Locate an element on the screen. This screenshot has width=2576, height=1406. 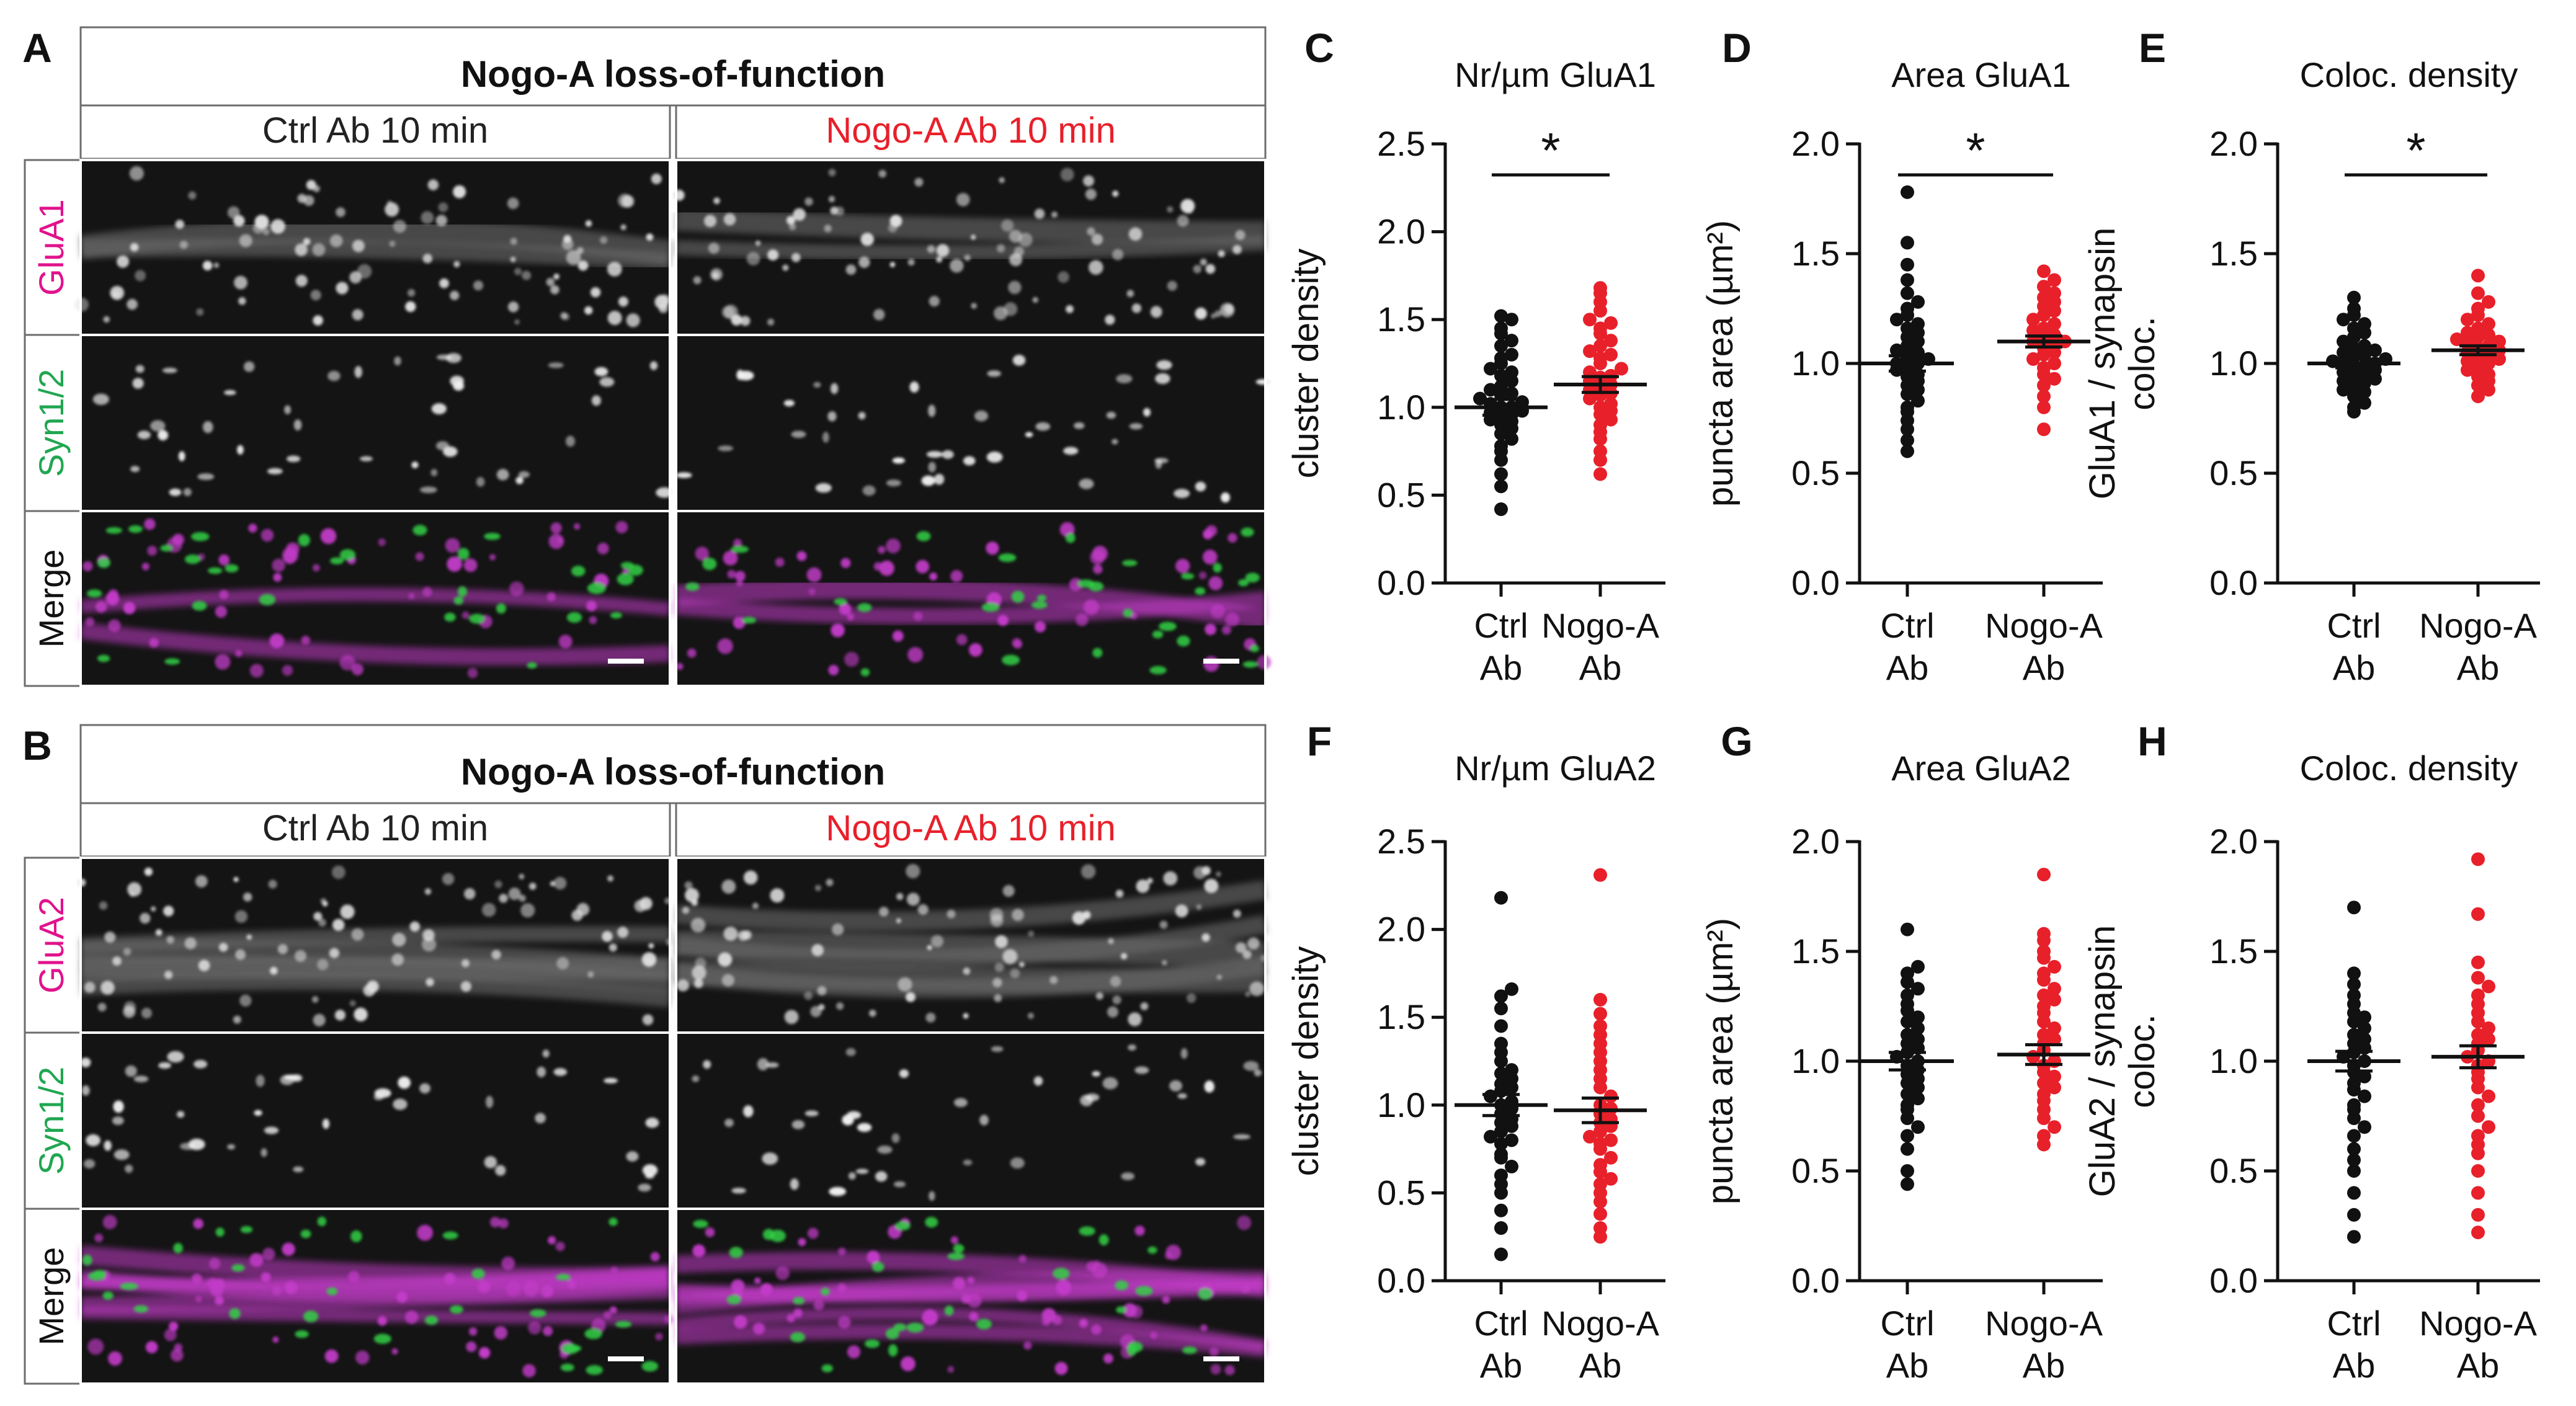
y-tick-label: 0.5 is located at coordinates (1401, 1192).